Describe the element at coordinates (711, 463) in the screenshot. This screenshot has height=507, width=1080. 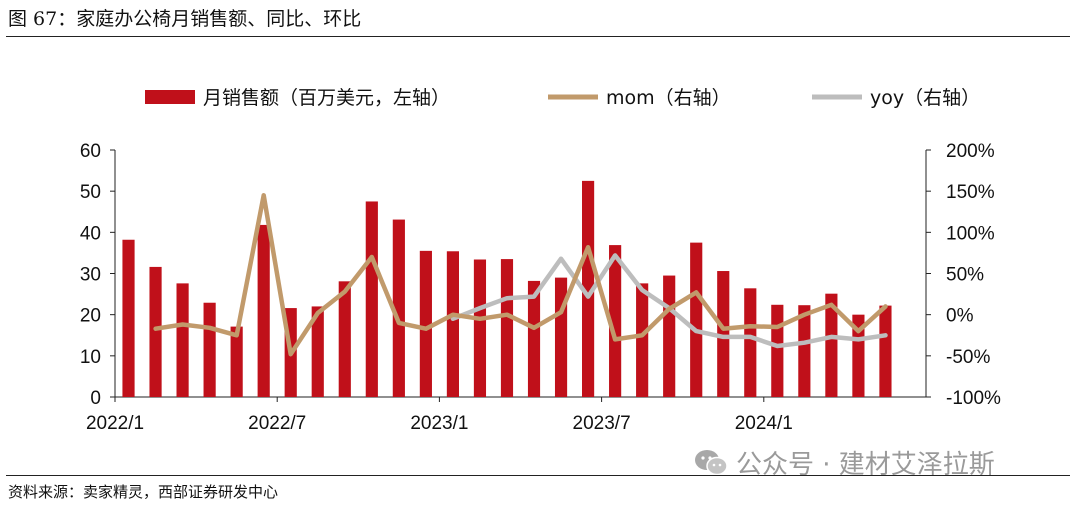
I see `wechat-icon` at that location.